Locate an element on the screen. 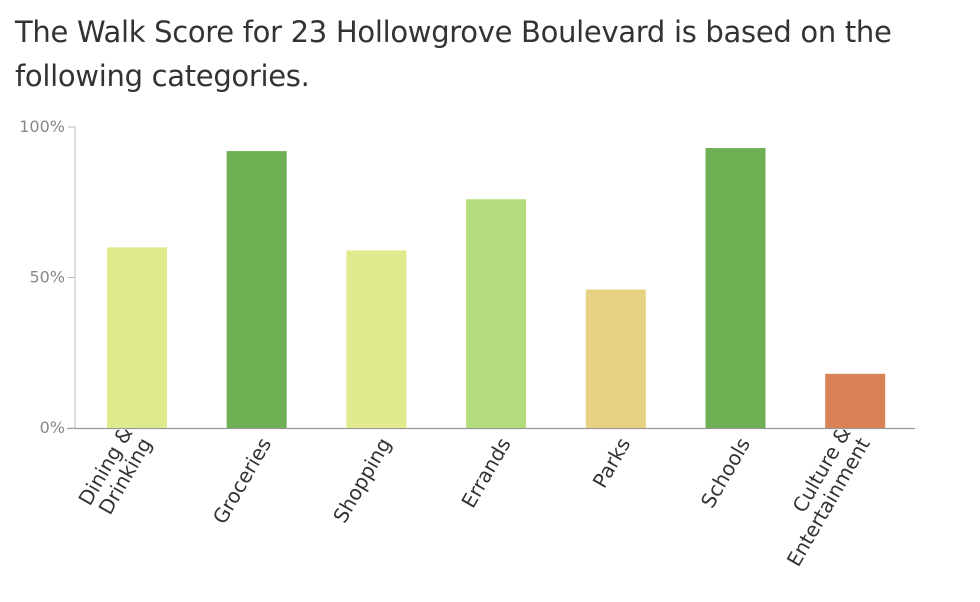 This screenshot has width=980, height=602. x-category-label-line: Schools is located at coordinates (725, 473).